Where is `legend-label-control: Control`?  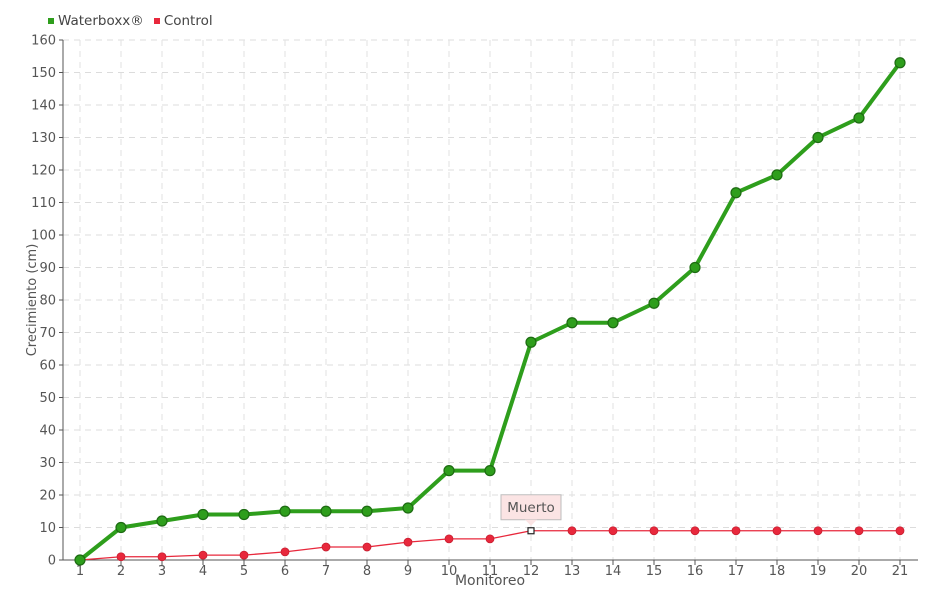
legend-label-control: Control is located at coordinates (188, 21).